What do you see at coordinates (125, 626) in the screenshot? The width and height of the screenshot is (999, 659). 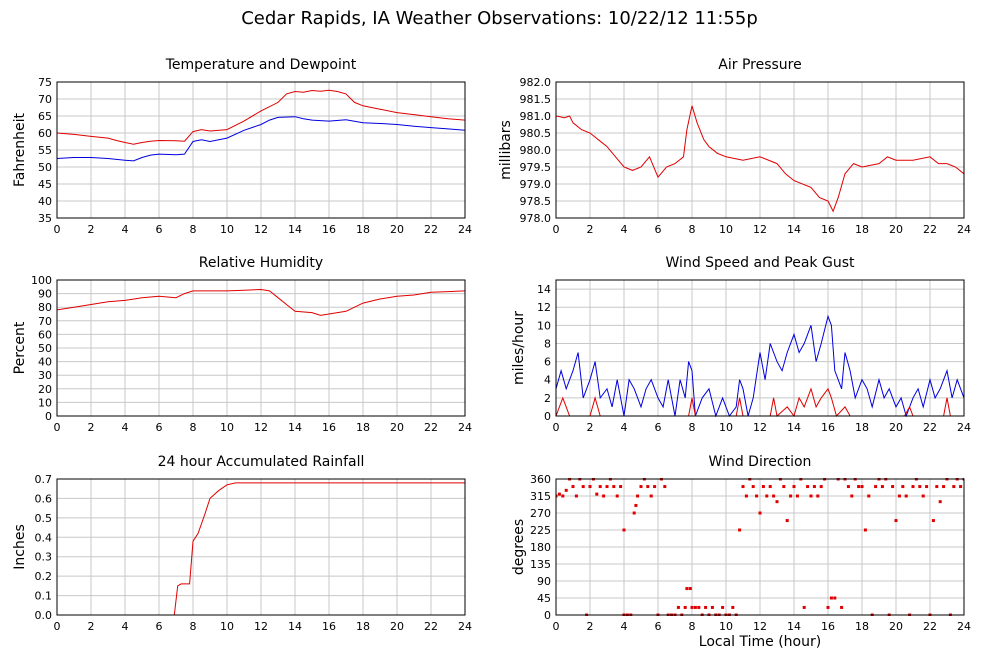 I see `x-tick-label: 4` at bounding box center [125, 626].